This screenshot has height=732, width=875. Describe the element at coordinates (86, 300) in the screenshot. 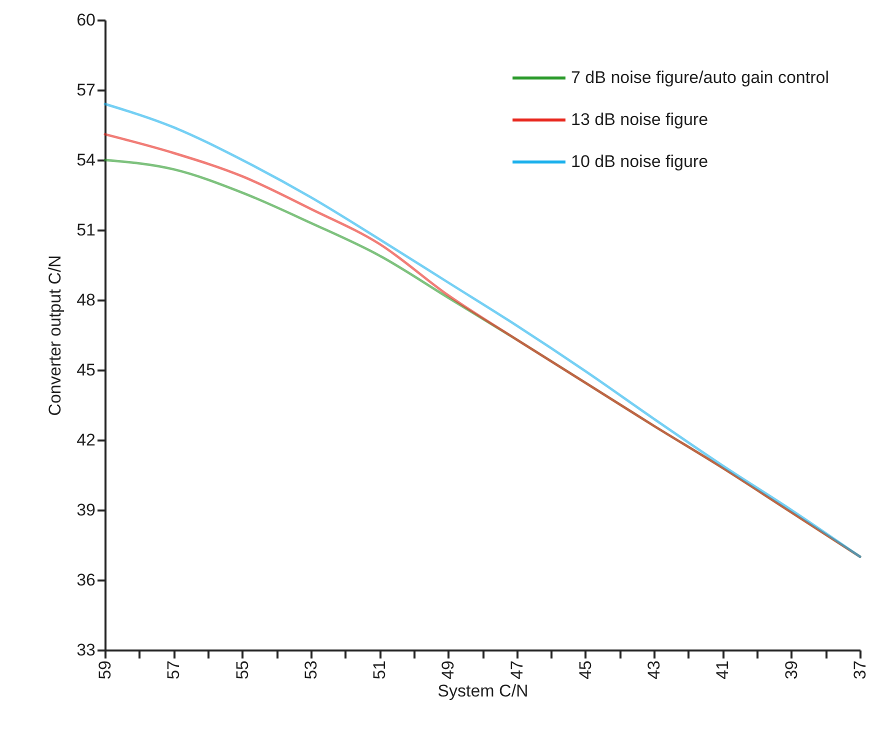

I see `y-tick-label: 48` at that location.